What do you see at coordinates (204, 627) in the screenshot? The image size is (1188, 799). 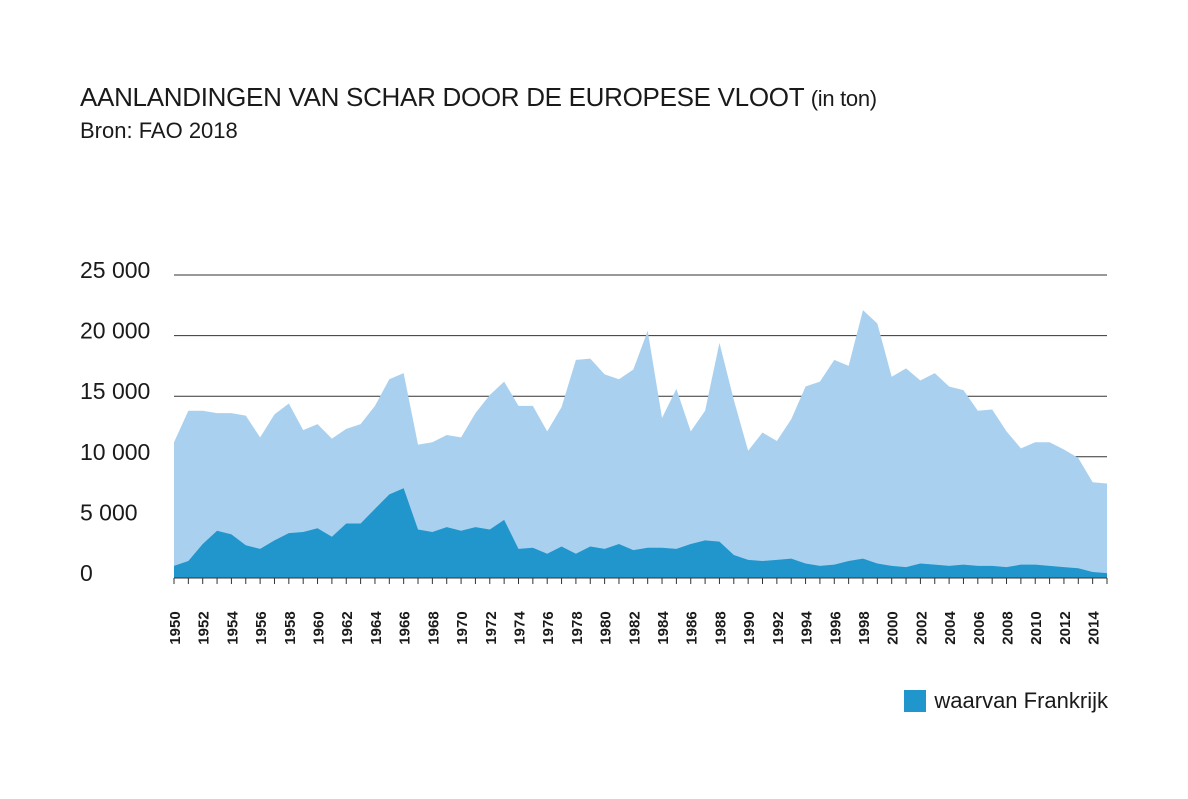 I see `x-tick-label: 1952` at bounding box center [204, 627].